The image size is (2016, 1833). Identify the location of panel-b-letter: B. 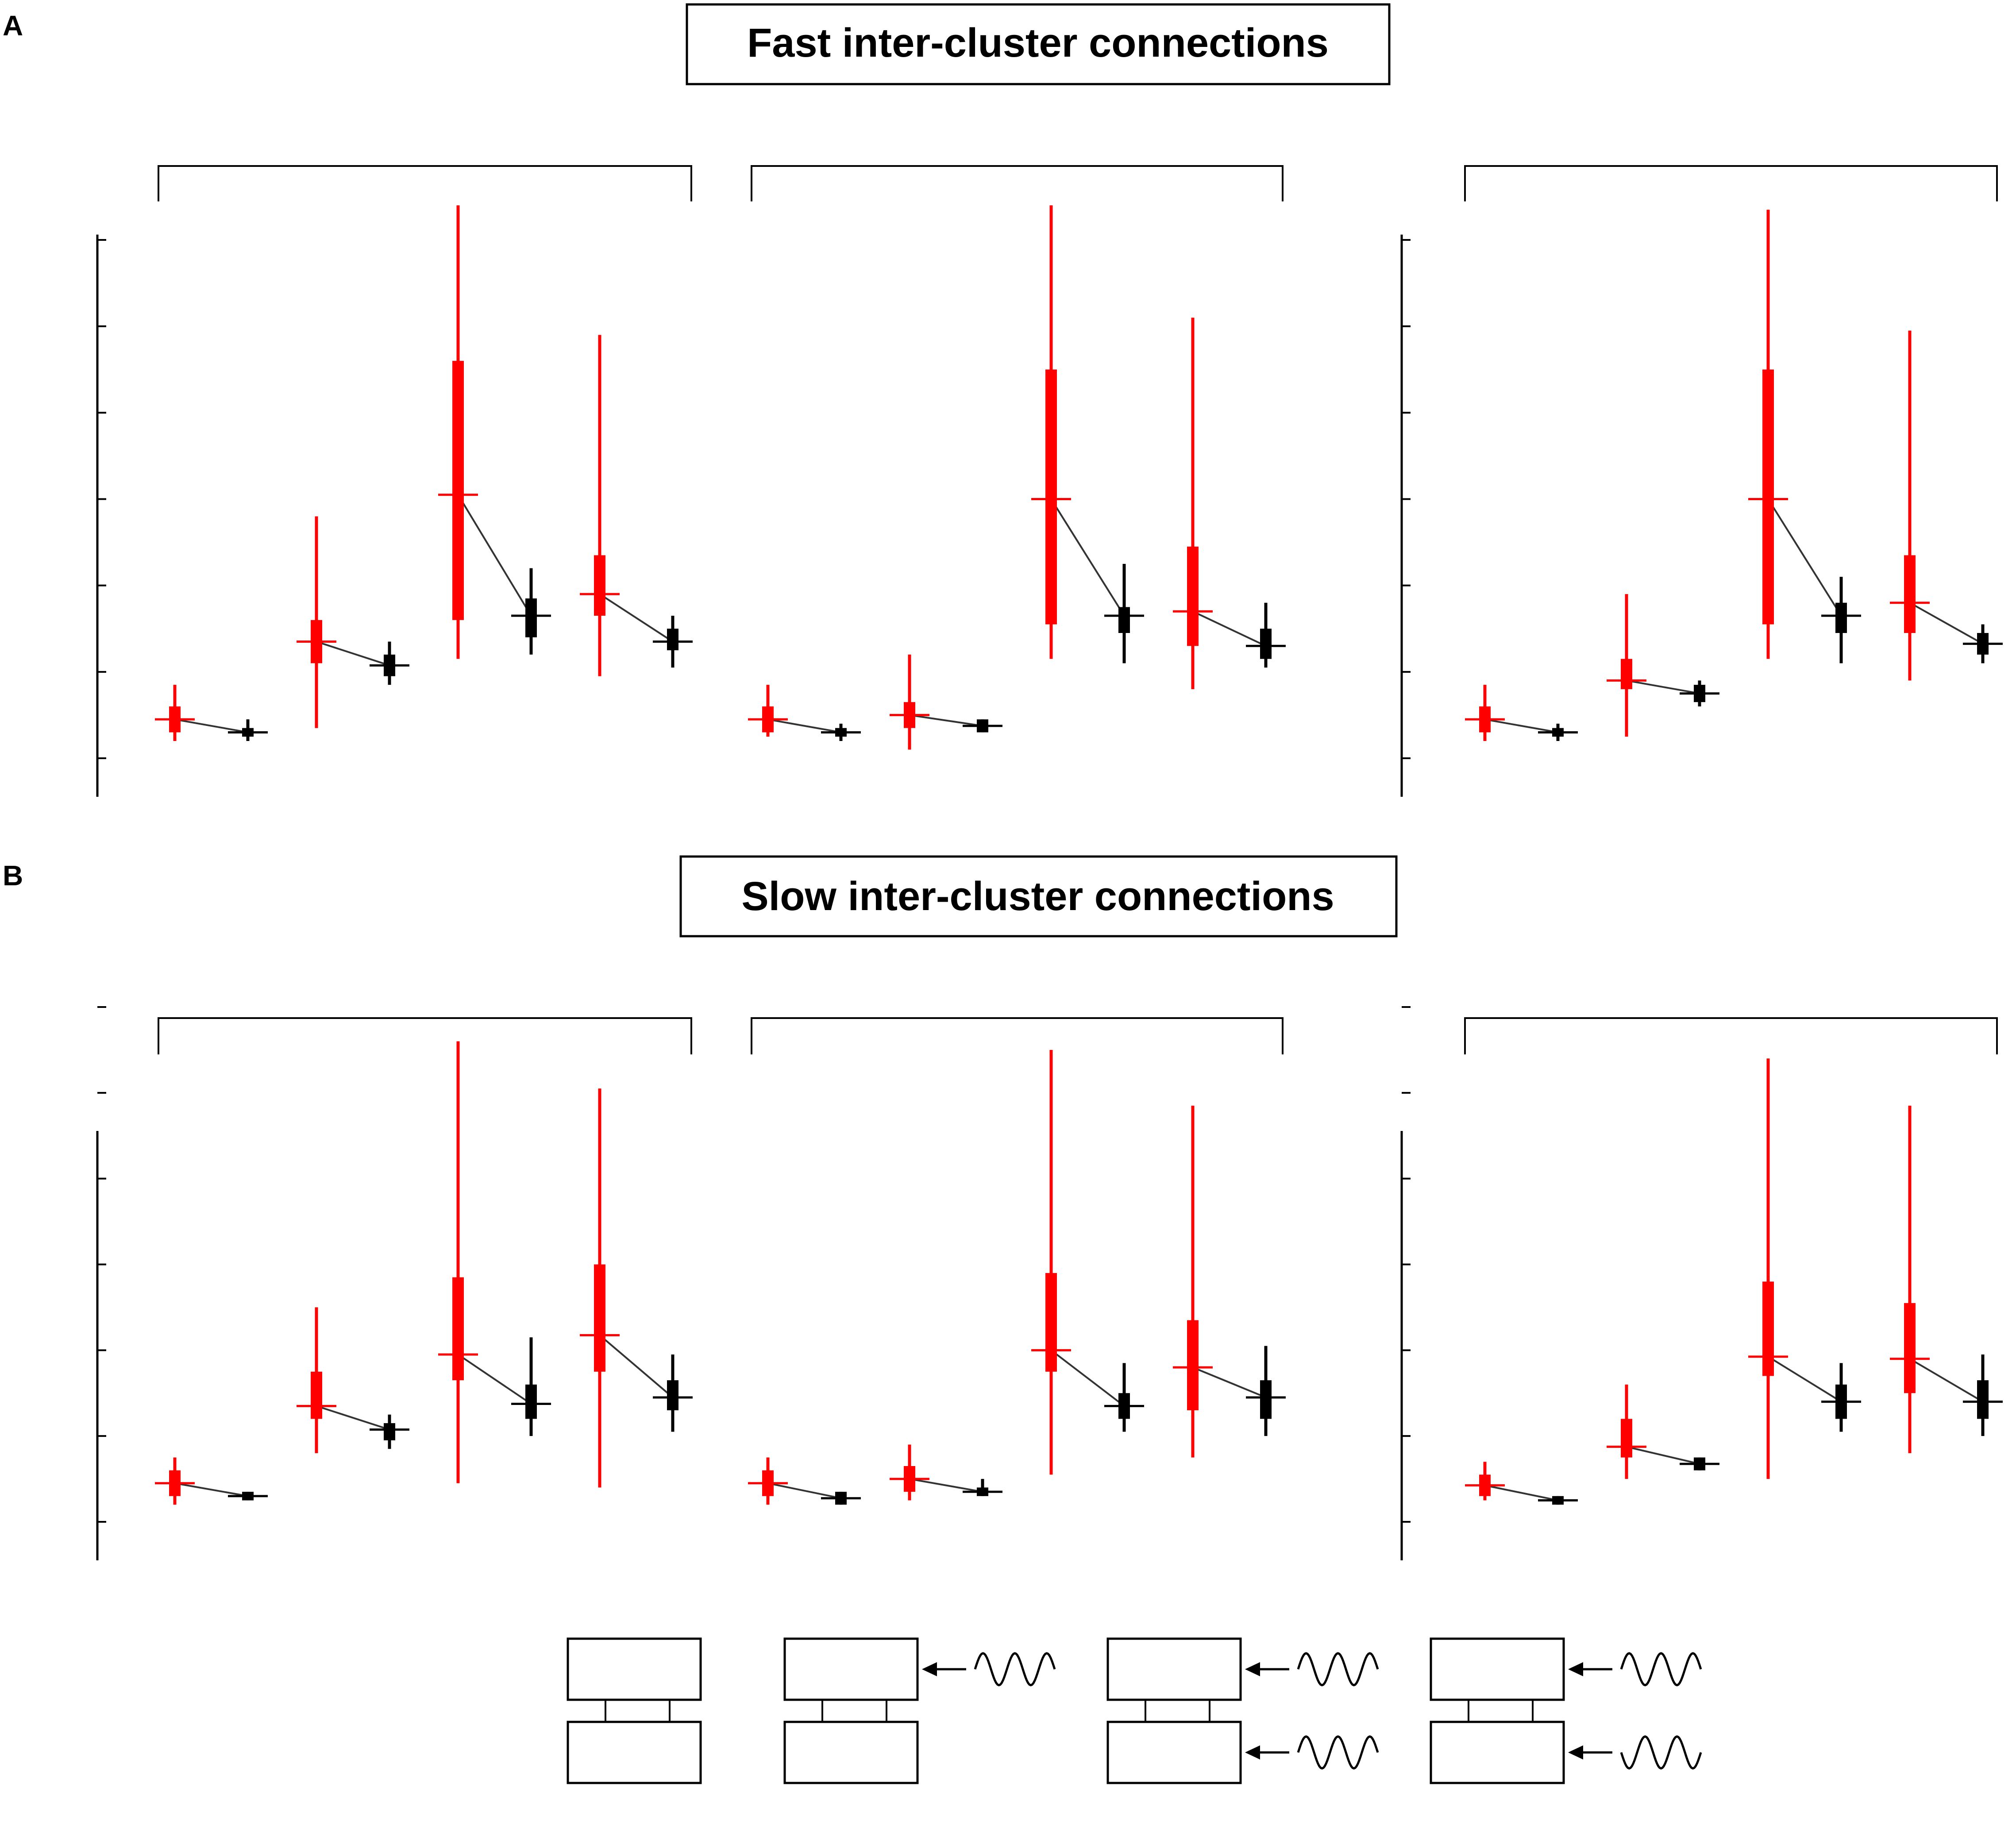
(13, 875).